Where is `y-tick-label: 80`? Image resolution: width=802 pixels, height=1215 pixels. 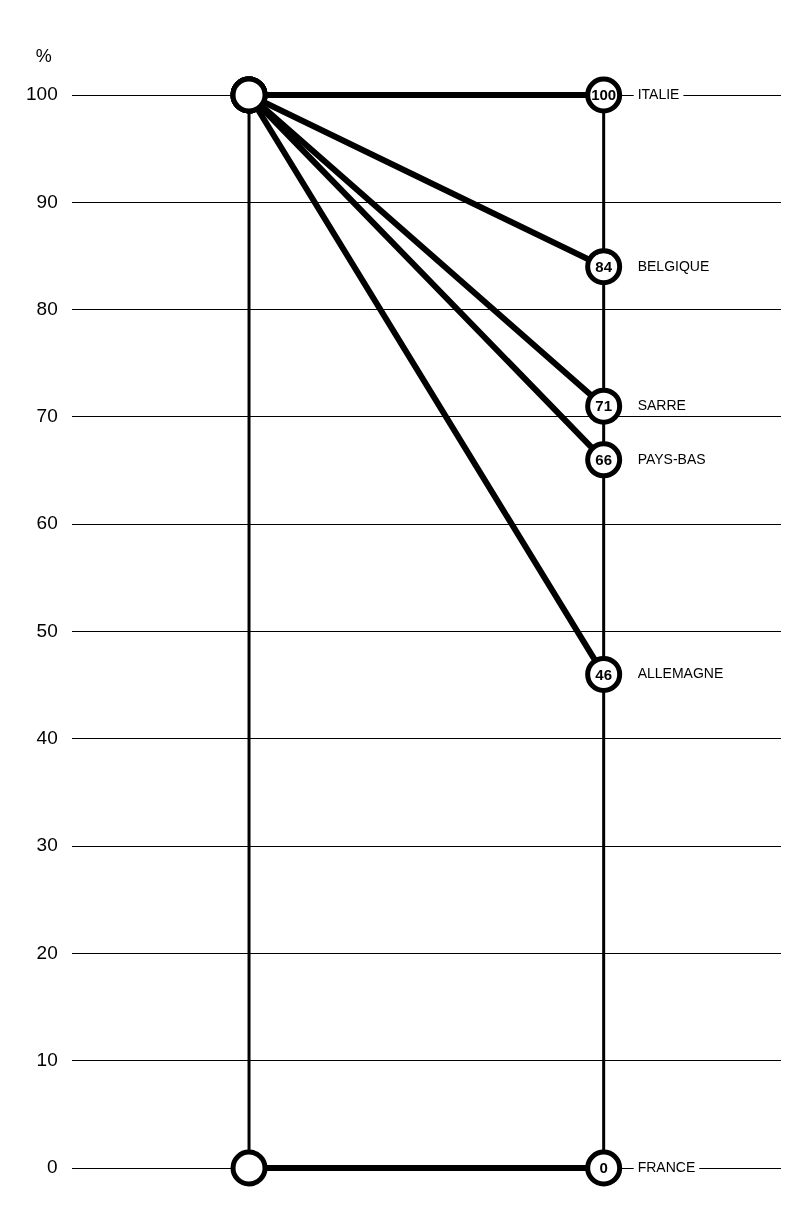
y-tick-label: 80 is located at coordinates (47, 308).